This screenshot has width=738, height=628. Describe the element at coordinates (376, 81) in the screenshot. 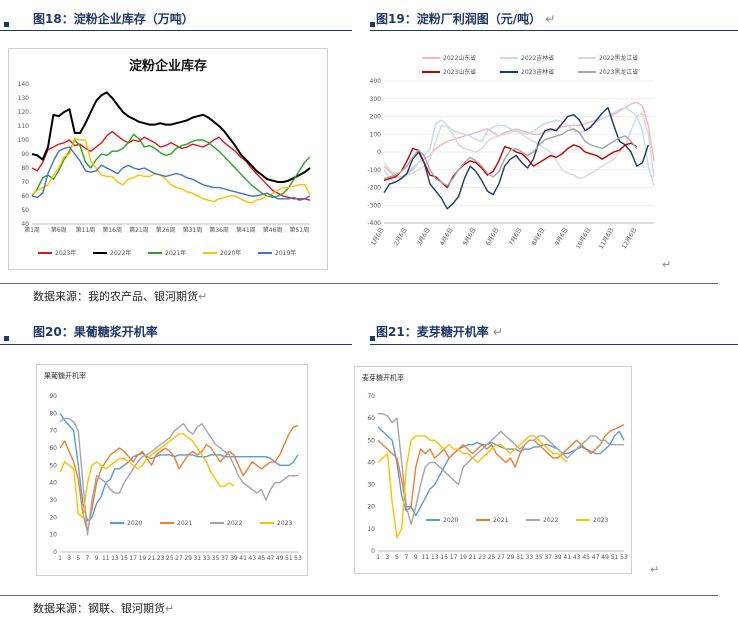

I see `y-tick-label: 400` at that location.